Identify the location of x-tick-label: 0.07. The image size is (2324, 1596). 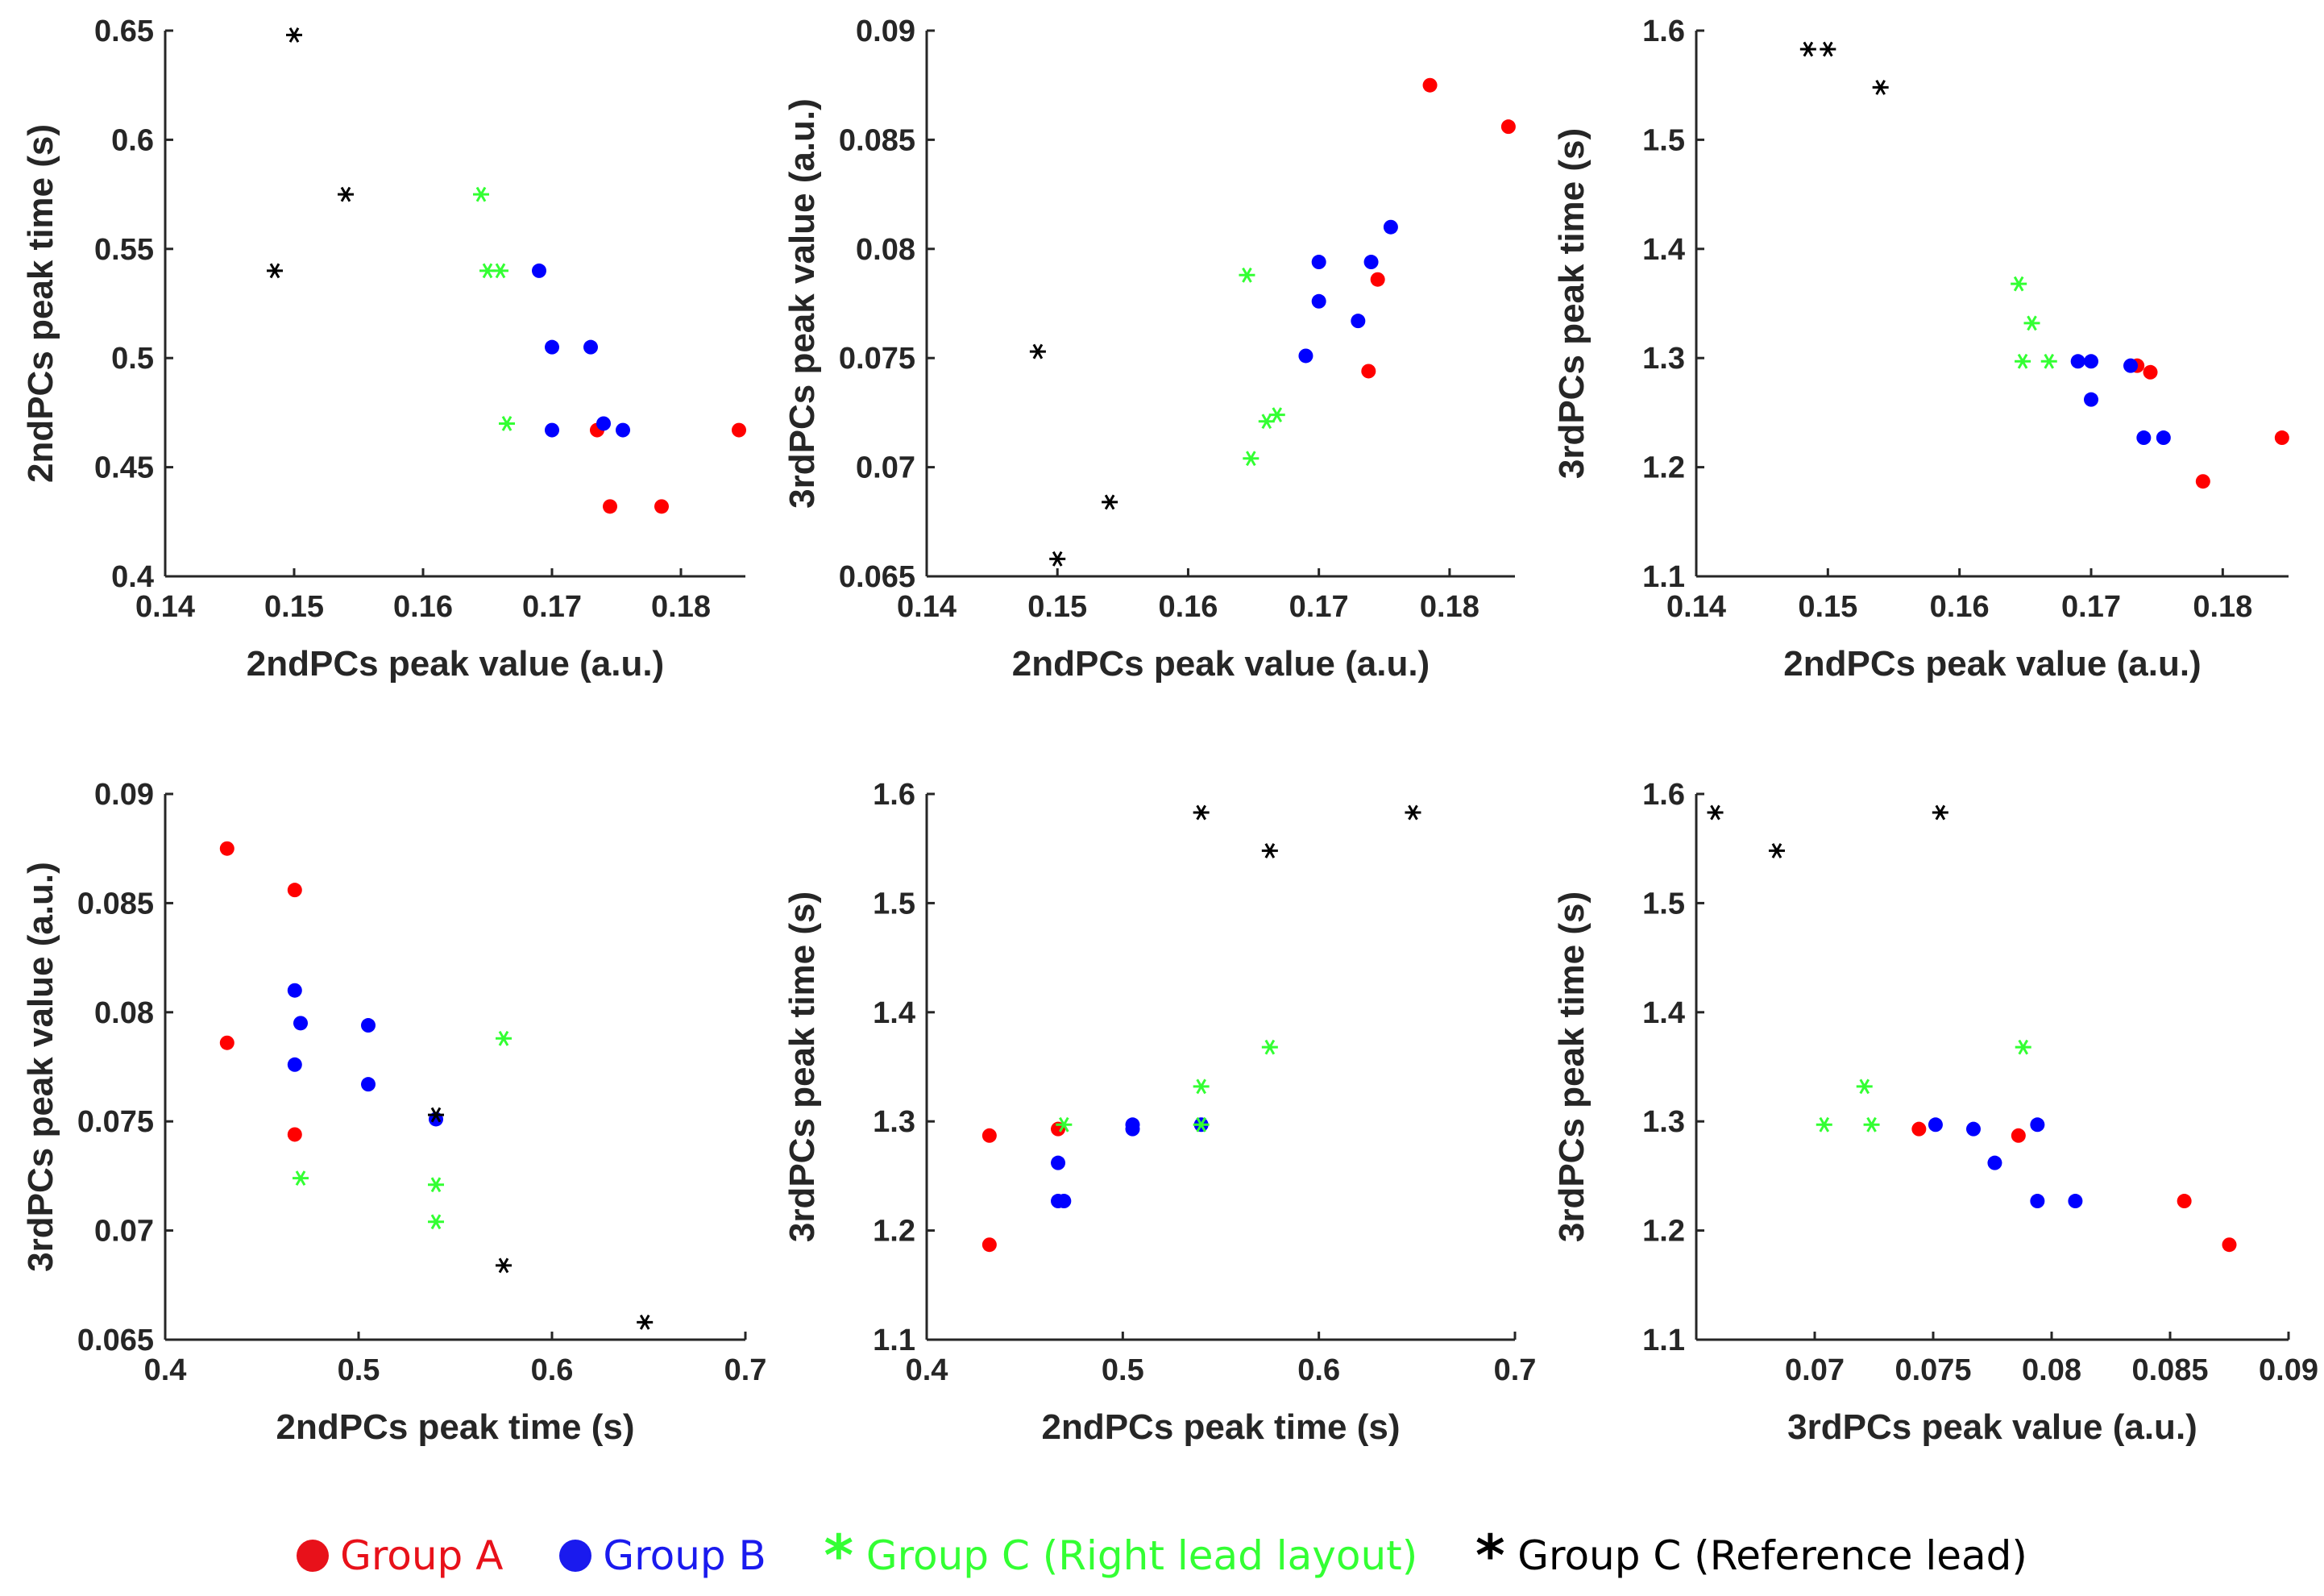
(1815, 1370).